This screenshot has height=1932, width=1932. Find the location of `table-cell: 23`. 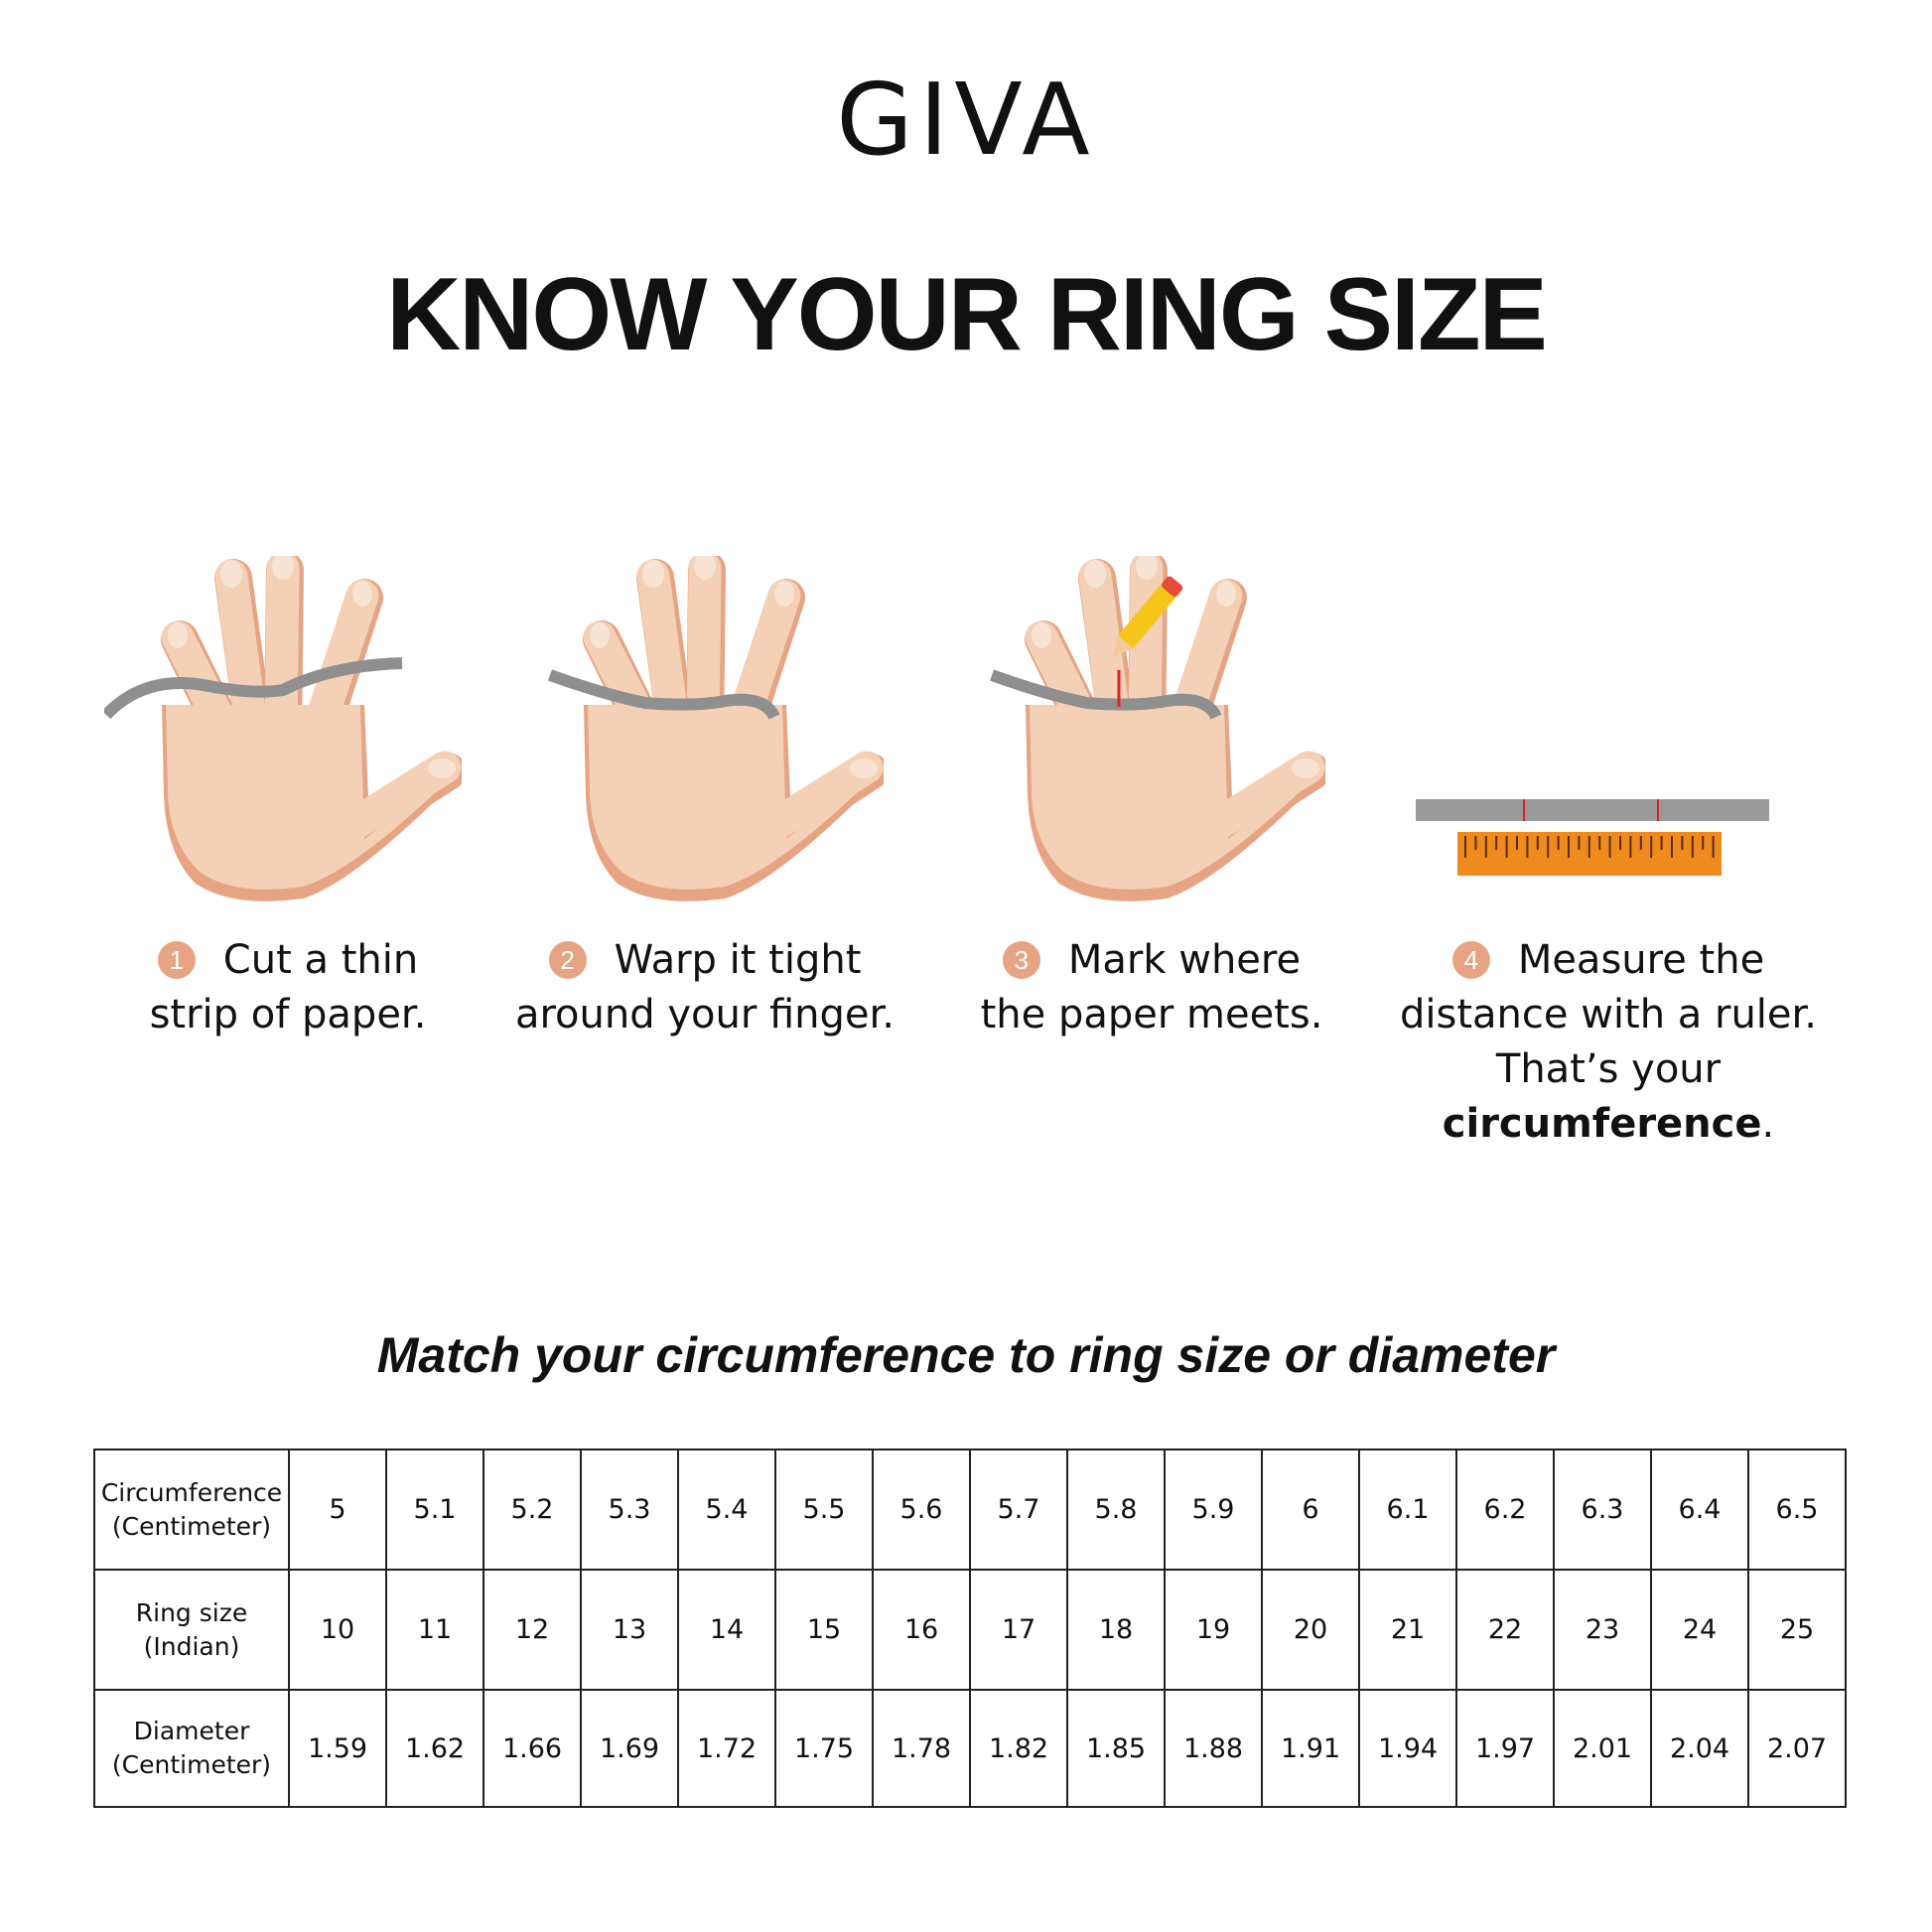

table-cell: 23 is located at coordinates (1602, 1630).